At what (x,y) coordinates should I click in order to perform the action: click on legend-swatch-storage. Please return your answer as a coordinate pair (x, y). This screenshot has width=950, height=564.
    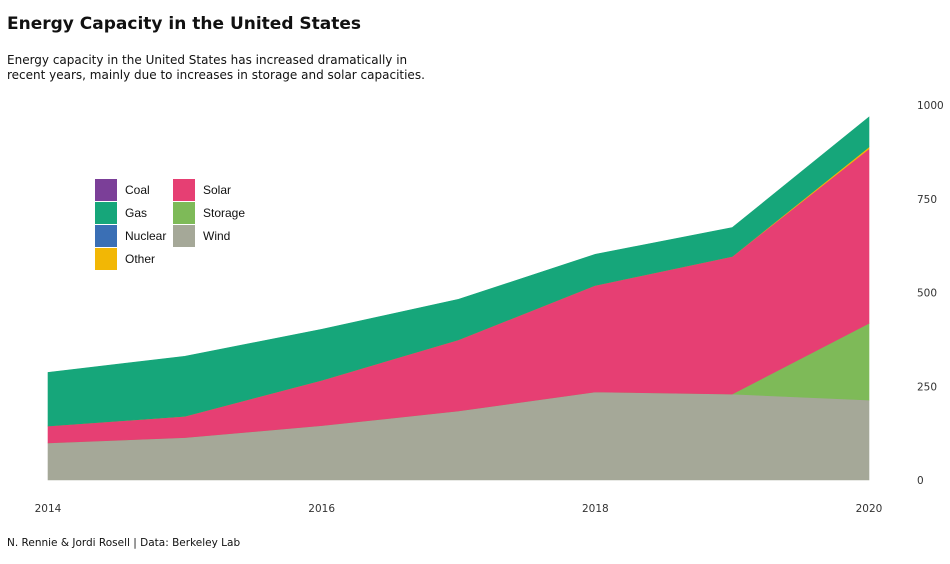
    Looking at the image, I should click on (184, 213).